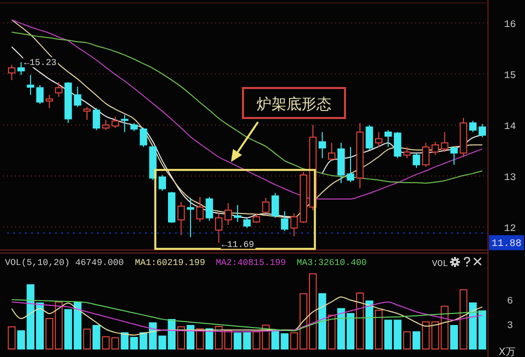  I want to click on chart-title: VOL(5,10,20) 46749.000, so click(64, 263).